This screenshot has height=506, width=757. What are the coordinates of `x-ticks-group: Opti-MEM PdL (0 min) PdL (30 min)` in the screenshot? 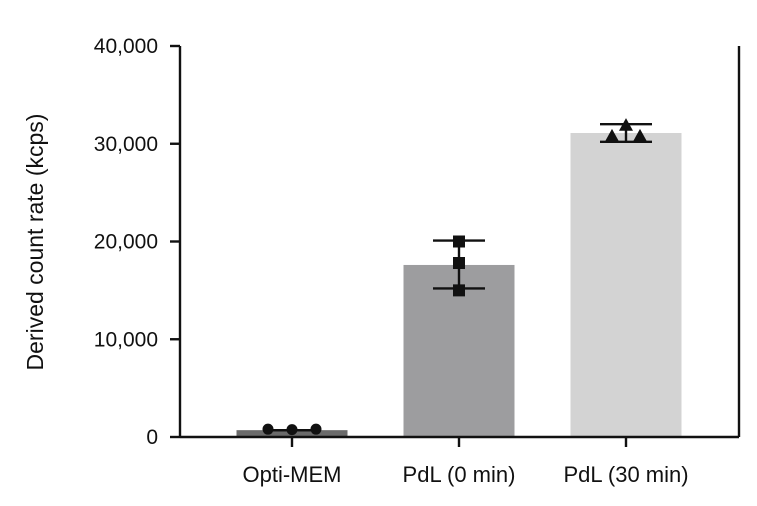 It's located at (466, 462).